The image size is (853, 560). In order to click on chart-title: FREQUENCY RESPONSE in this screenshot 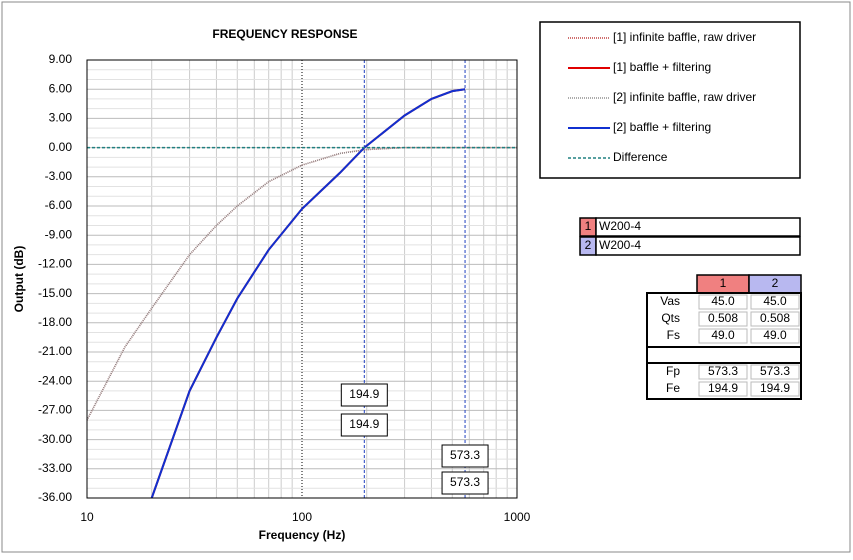, I will do `click(284, 34)`.